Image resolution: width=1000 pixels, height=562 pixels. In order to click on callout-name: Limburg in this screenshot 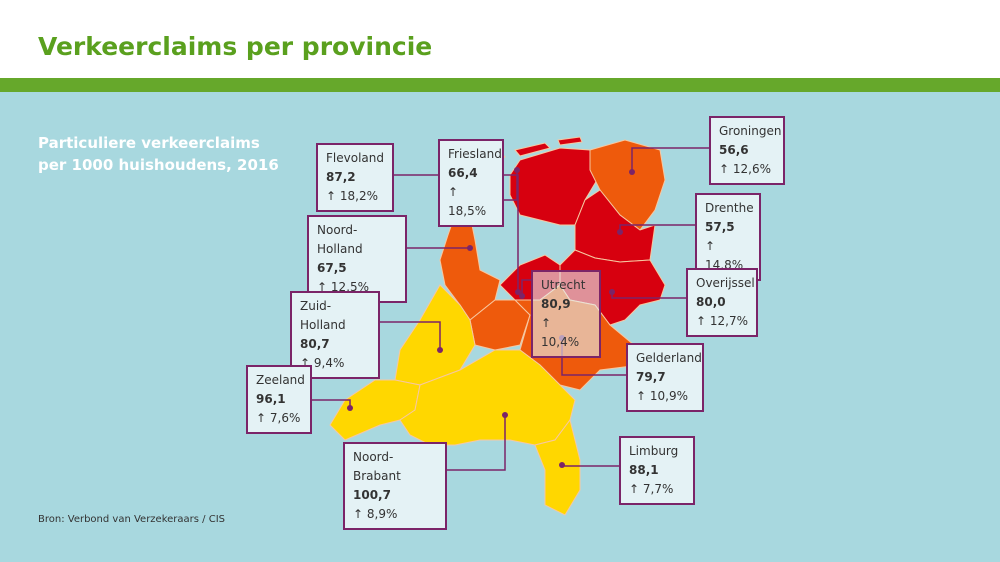, I will do `click(654, 451)`.